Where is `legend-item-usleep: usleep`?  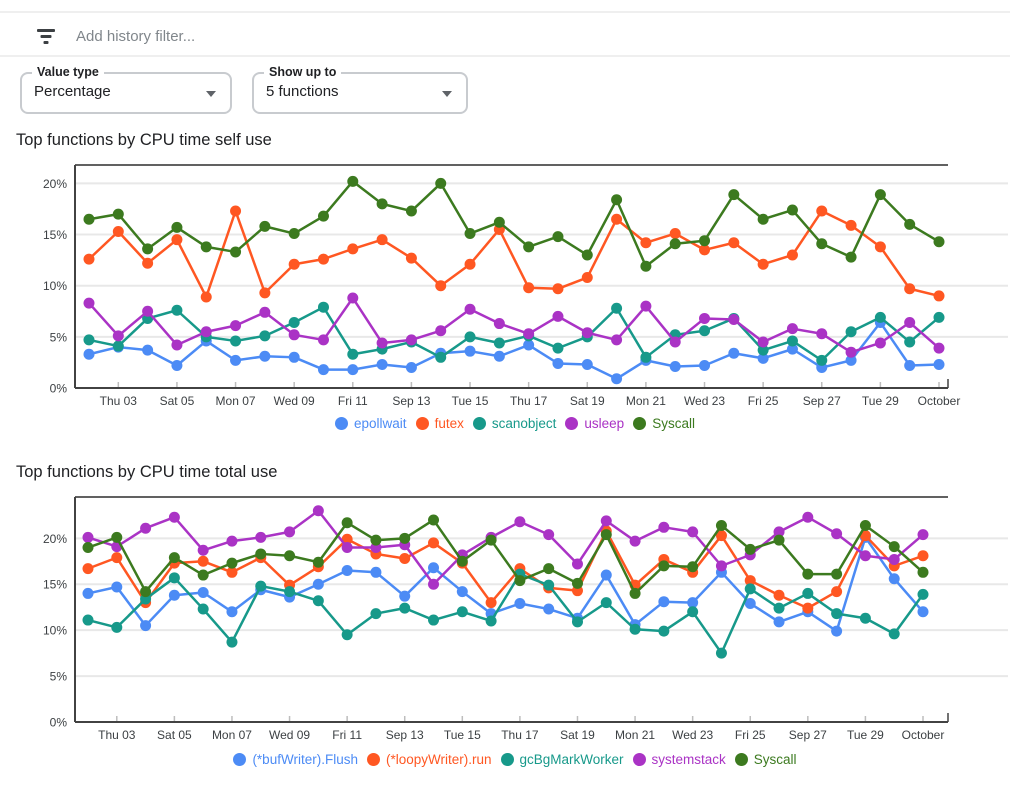 legend-item-usleep: usleep is located at coordinates (594, 423).